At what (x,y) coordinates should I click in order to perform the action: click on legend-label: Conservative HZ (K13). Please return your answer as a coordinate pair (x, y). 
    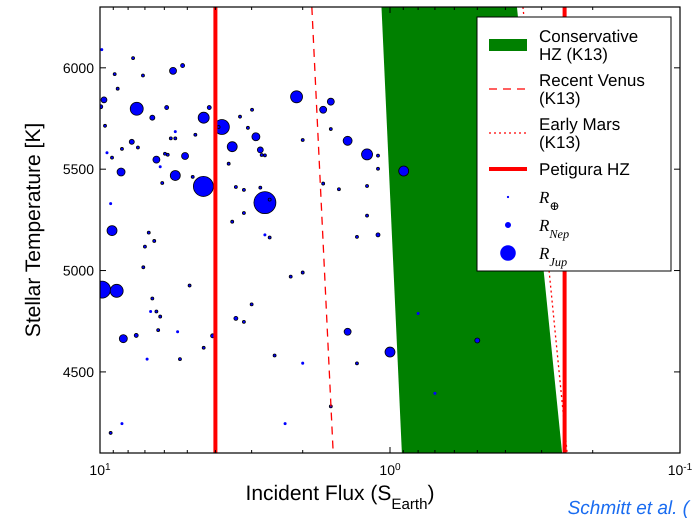
    Looking at the image, I should click on (588, 45).